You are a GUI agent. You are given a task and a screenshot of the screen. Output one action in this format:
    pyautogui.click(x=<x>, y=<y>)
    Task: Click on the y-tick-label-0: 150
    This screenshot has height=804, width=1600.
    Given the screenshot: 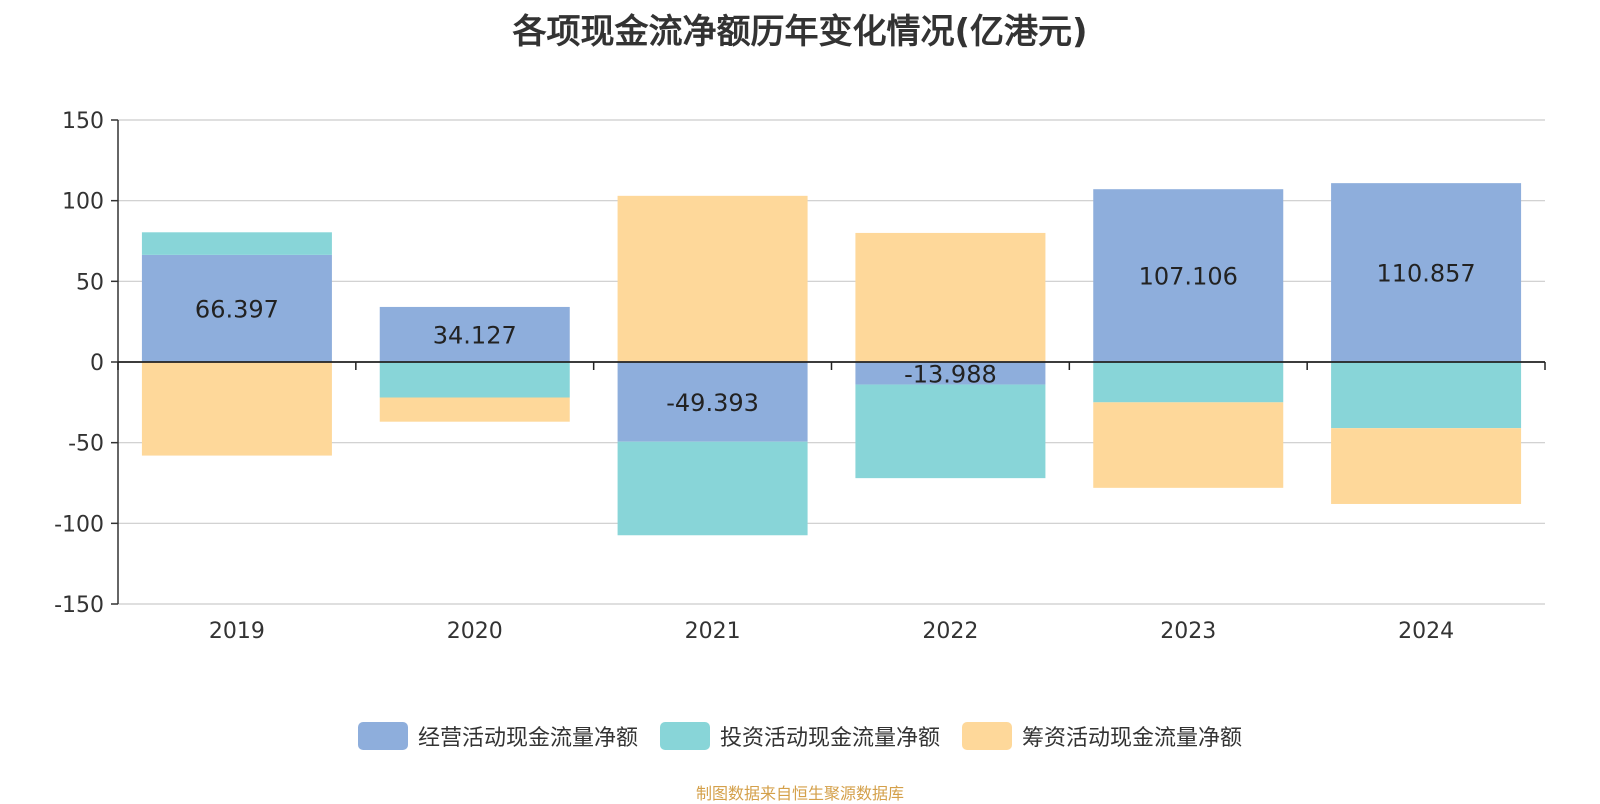 What is the action you would take?
    pyautogui.click(x=83, y=121)
    